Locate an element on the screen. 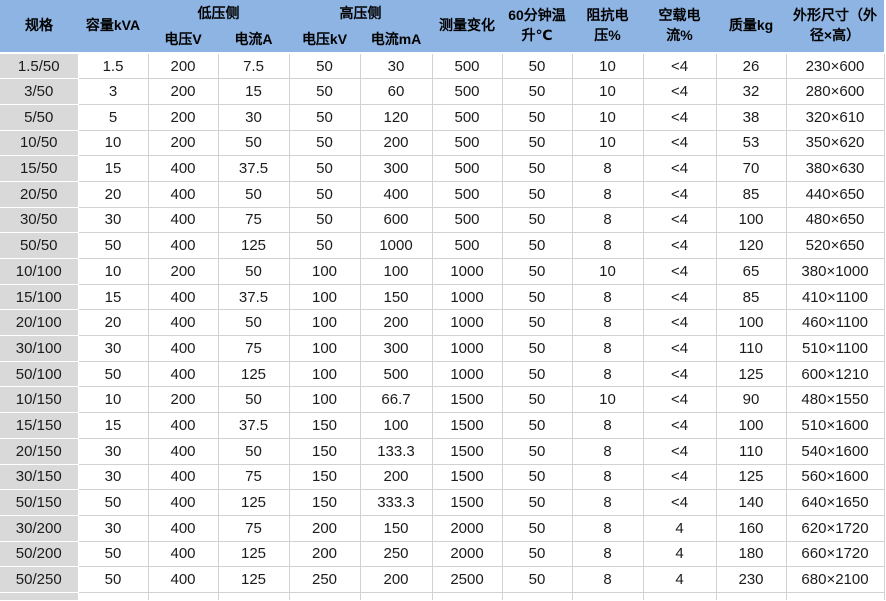 The width and height of the screenshot is (886, 601). table-row: 30/200 30 400 75 200 150 2000 50 8 4 160 620×1720 is located at coordinates (442, 528).